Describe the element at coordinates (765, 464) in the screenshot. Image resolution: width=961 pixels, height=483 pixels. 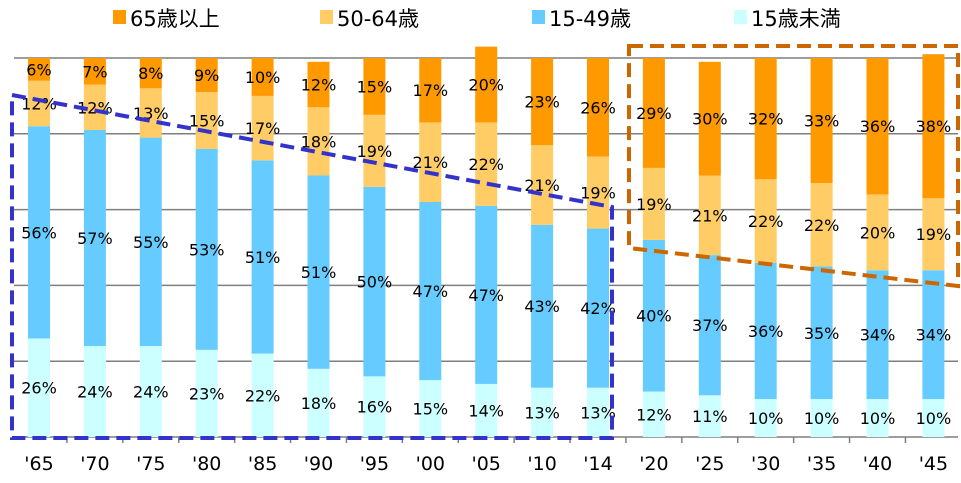
I see `x-tick-label: '30` at that location.